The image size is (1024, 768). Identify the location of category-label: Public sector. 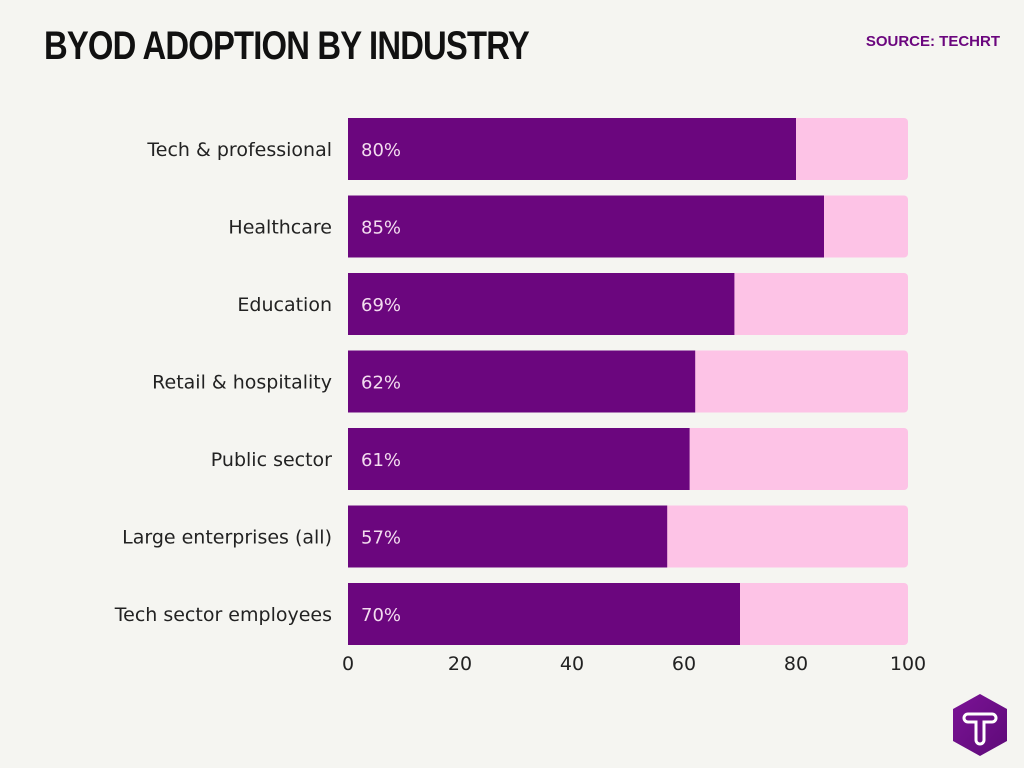
(271, 460).